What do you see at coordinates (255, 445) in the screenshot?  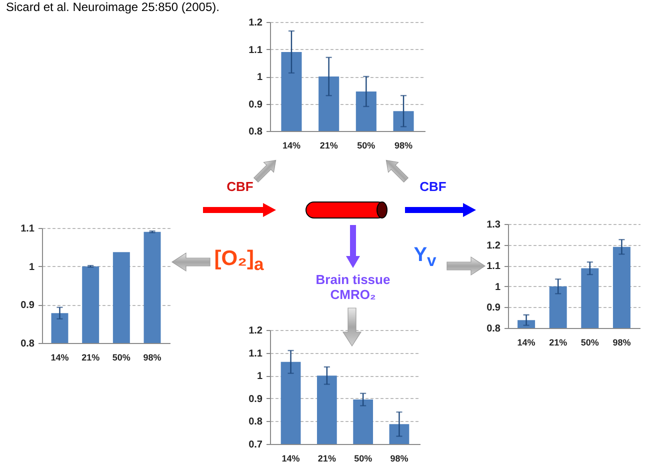 I see `y-tick-label: 0.7` at bounding box center [255, 445].